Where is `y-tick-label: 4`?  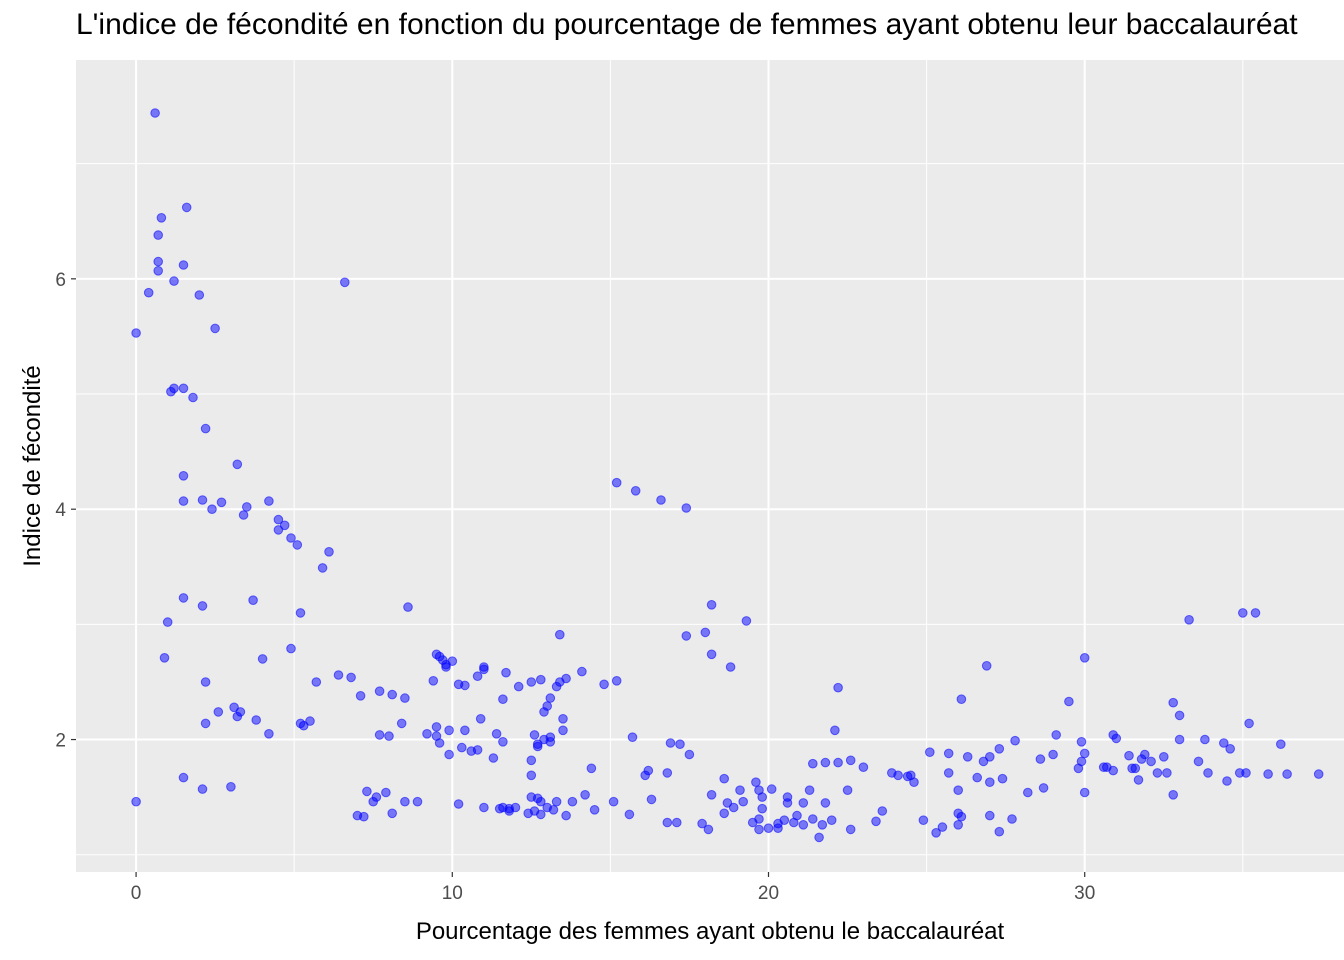
y-tick-label: 4 is located at coordinates (60, 510).